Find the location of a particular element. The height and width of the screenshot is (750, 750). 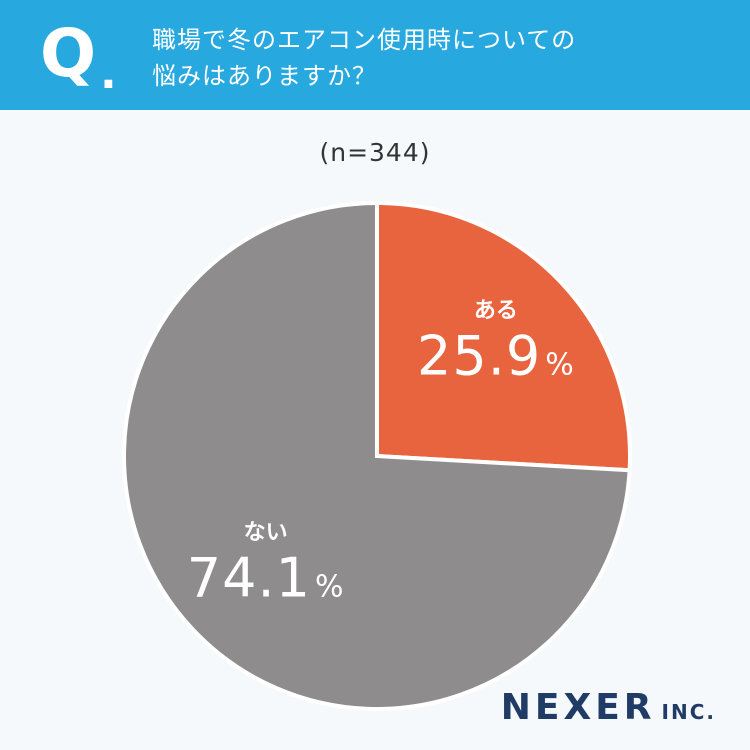

slice-label-aru: ある 25.9% is located at coordinates (496, 339).